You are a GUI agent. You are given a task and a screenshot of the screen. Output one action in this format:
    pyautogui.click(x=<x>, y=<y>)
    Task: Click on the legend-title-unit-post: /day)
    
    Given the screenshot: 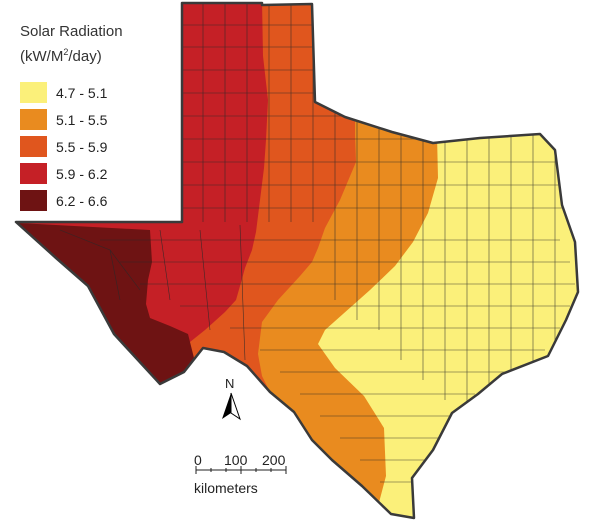 What is the action you would take?
    pyautogui.click(x=85, y=56)
    